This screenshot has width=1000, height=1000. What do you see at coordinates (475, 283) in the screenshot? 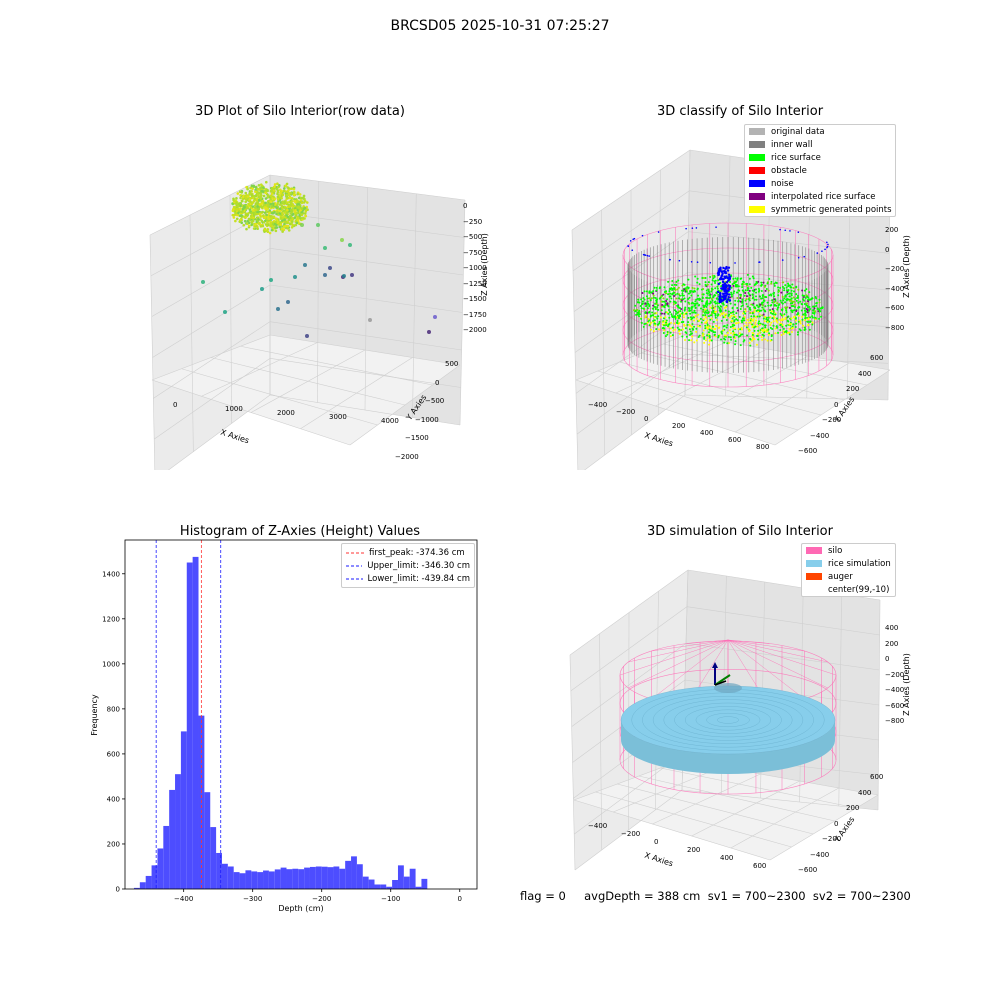
I see `plot1-z-tick: −1250` at bounding box center [475, 283].